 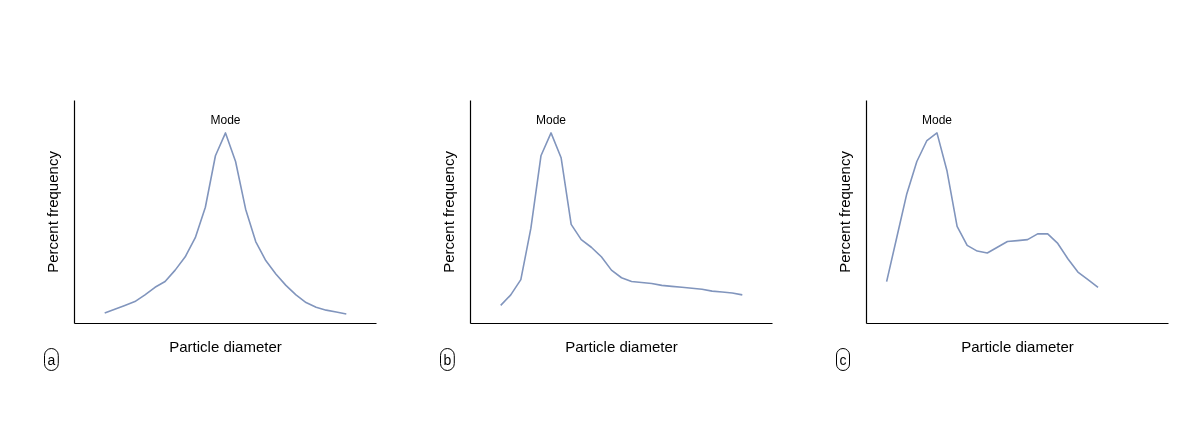 I want to click on text: b, so click(x=447, y=359).